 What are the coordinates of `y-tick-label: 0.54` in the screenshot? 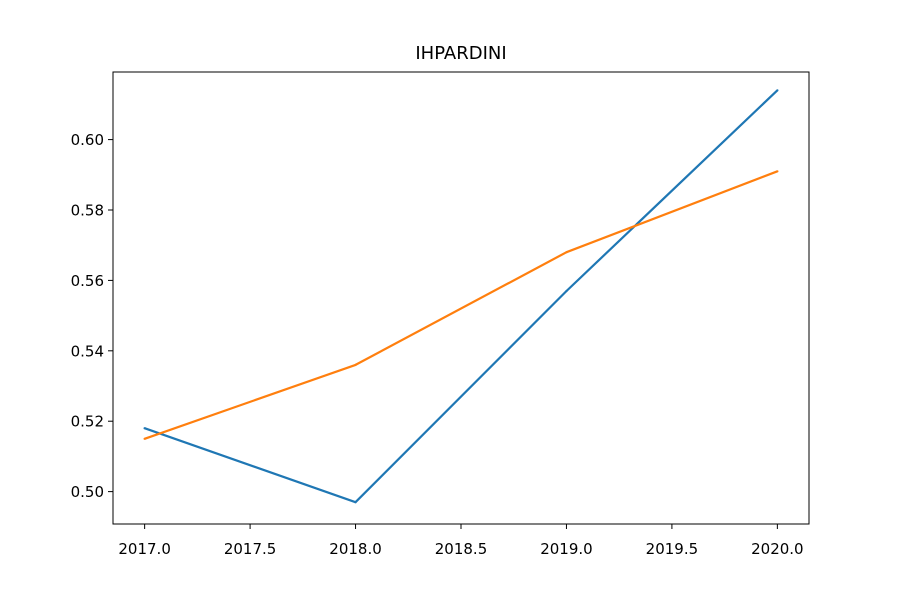 It's located at (87, 351).